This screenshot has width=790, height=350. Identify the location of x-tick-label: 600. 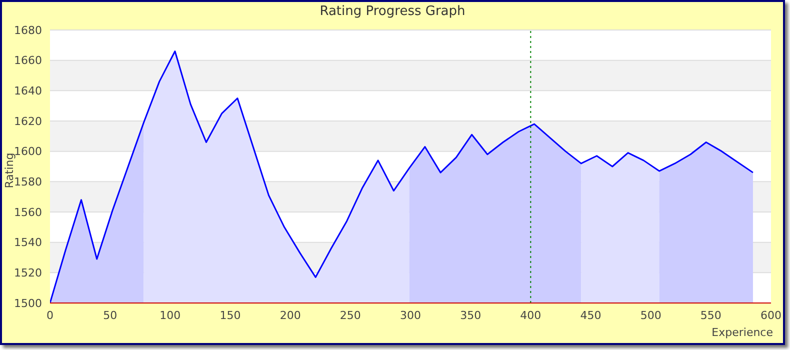
(771, 315).